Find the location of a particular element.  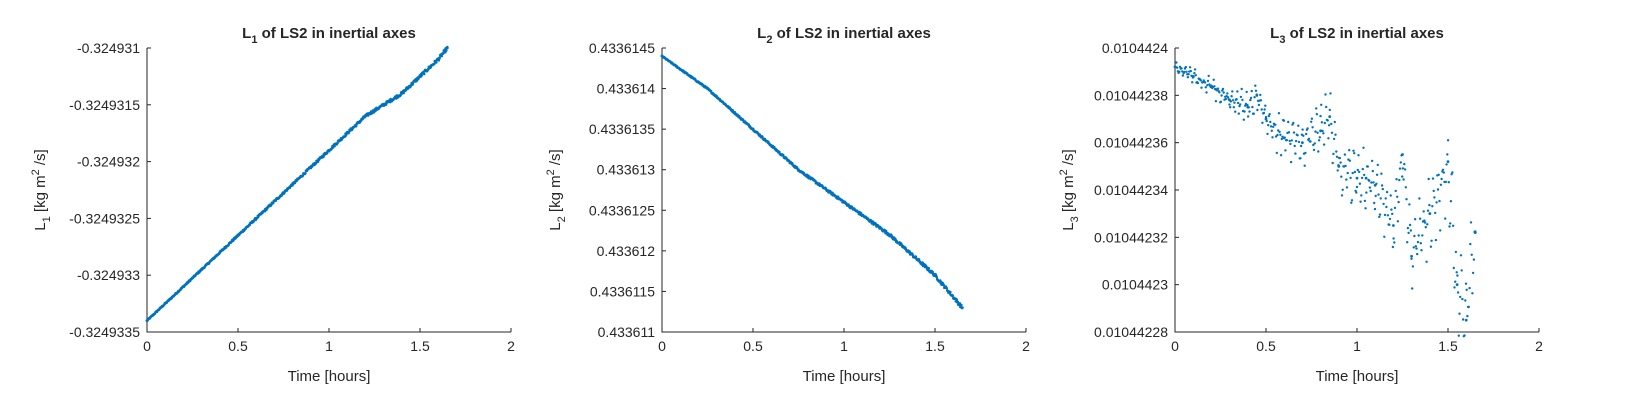

x-axis-label: Time [hours] is located at coordinates (844, 376).